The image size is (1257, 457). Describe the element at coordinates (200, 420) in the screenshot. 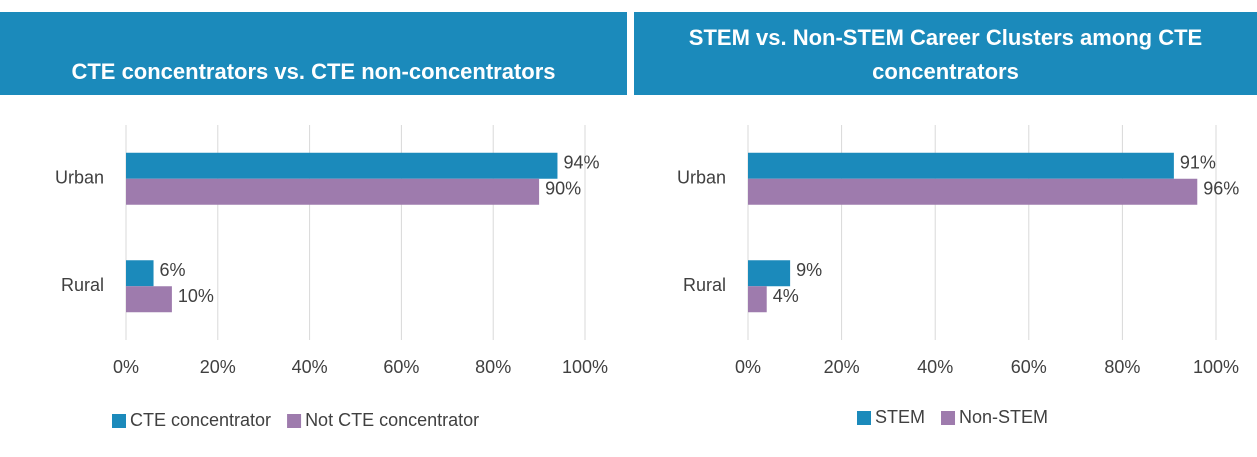

I see `legend-label: CTE concentrator` at that location.